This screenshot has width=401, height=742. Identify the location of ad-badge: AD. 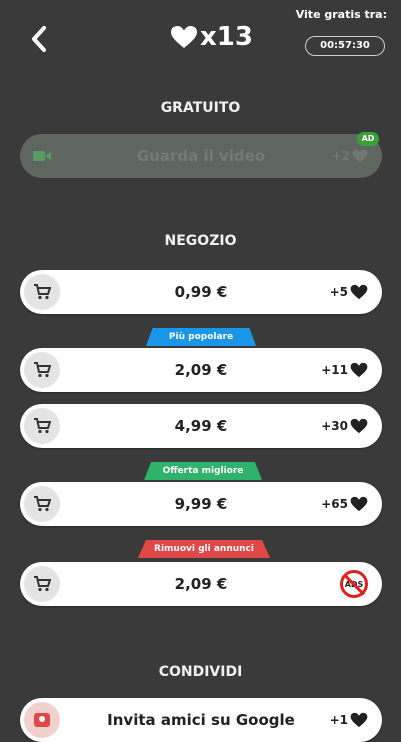
(368, 139).